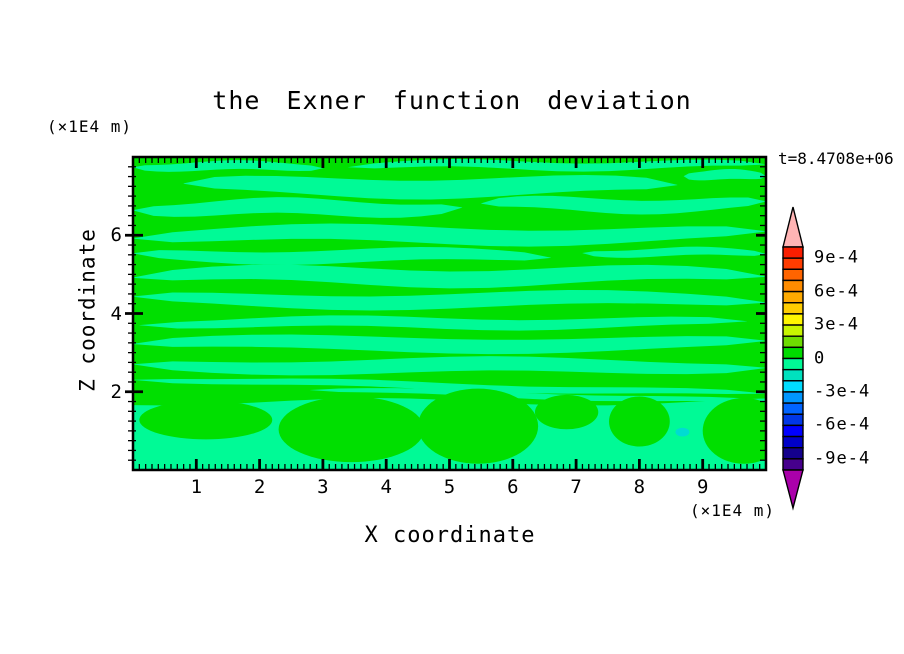  I want to click on colorbar-level-label: -9e-4, so click(842, 458).